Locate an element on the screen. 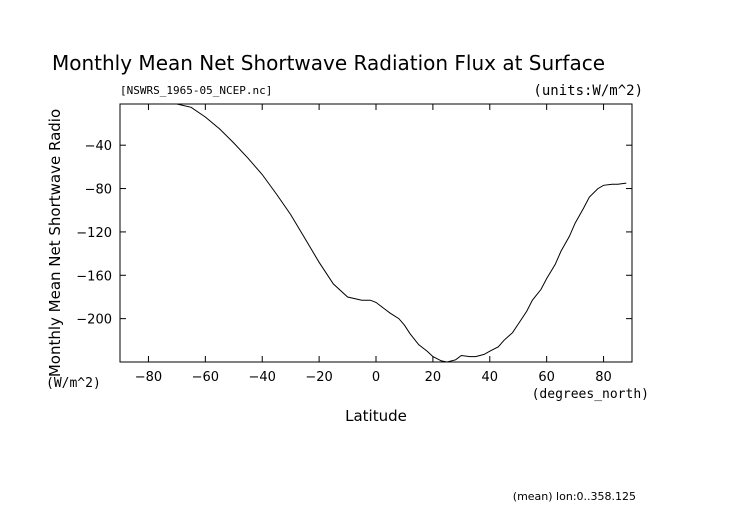 This screenshot has width=752, height=532. x-tick-label: 40 is located at coordinates (490, 377).